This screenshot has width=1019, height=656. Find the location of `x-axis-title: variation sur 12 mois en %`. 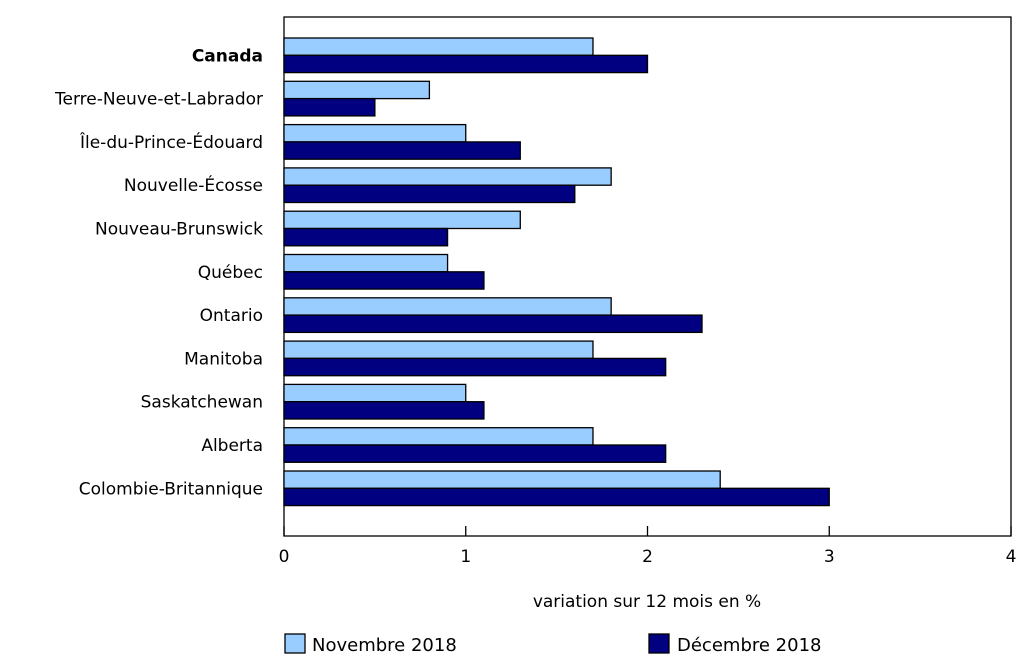

x-axis-title: variation sur 12 mois en % is located at coordinates (647, 602).